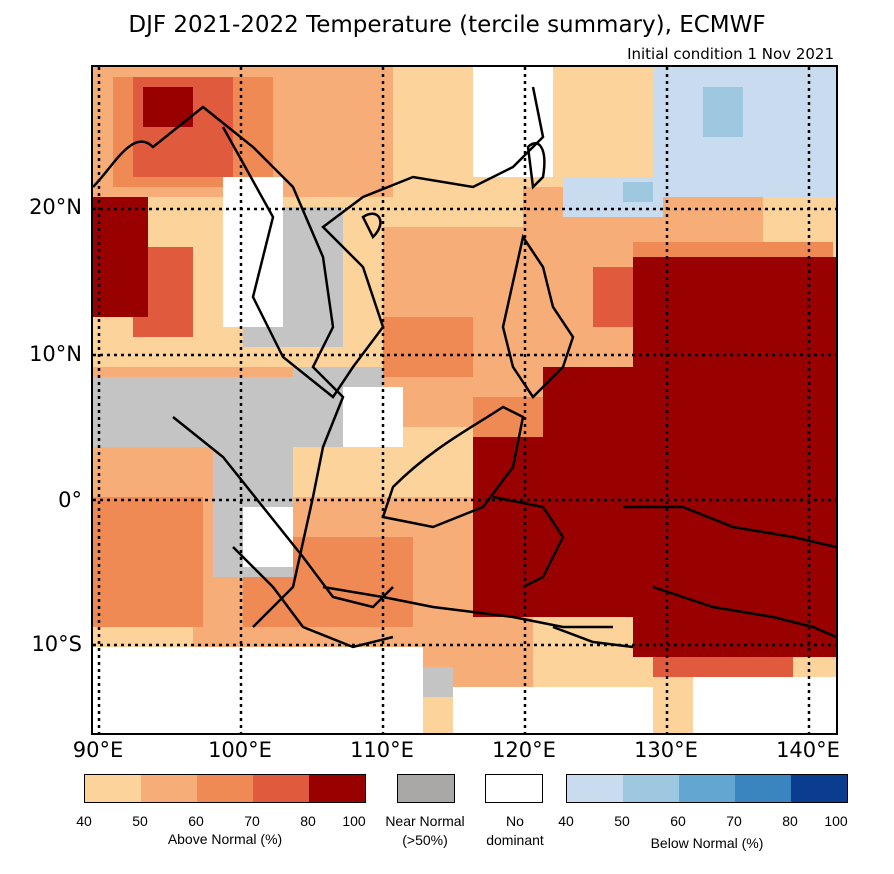 The width and height of the screenshot is (894, 874). What do you see at coordinates (252, 821) in the screenshot?
I see `above-tick: 70` at bounding box center [252, 821].